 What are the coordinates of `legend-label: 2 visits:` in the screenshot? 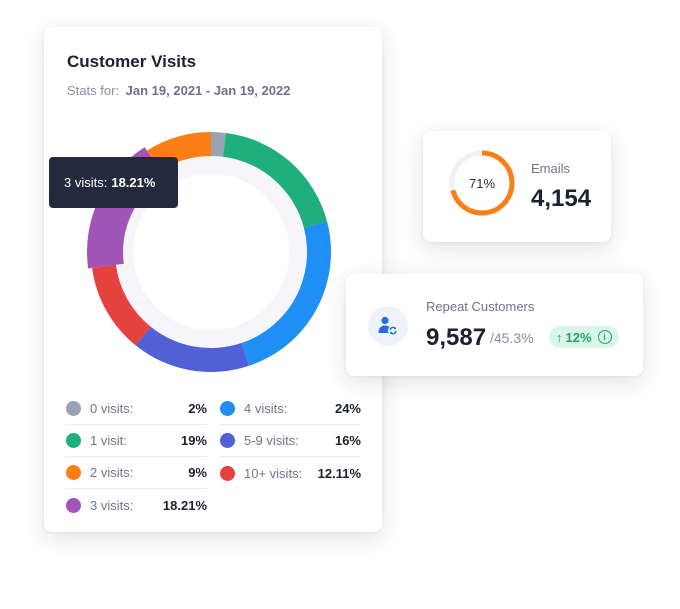 It's located at (112, 472).